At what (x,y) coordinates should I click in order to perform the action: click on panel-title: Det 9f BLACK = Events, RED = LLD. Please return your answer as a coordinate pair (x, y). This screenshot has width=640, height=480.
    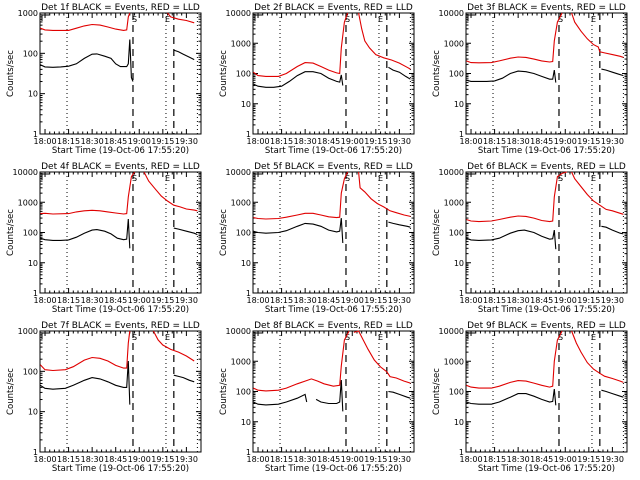
    Looking at the image, I should click on (546, 326).